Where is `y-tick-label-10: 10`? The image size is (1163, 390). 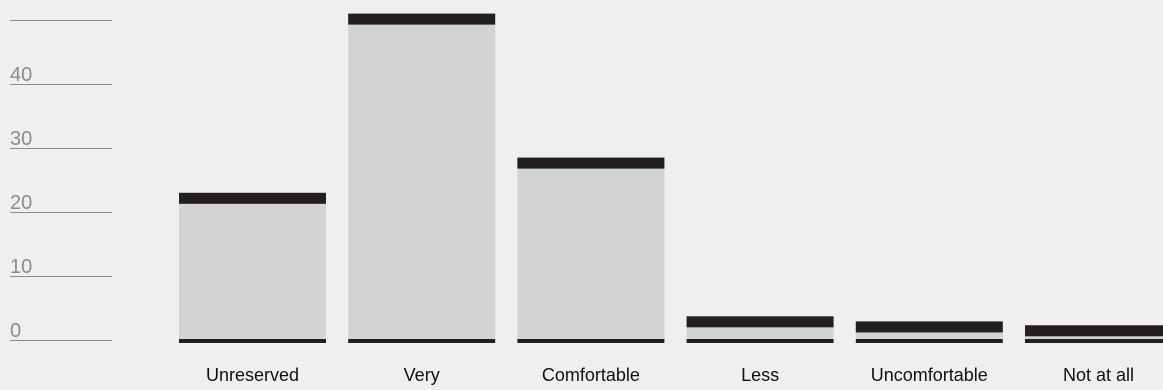 y-tick-label-10: 10 is located at coordinates (21, 267).